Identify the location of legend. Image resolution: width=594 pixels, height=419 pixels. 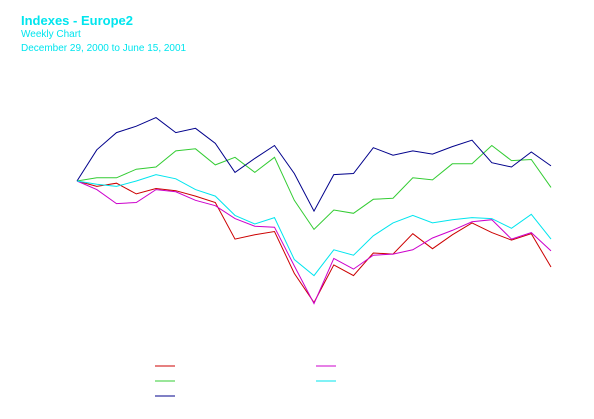
(245, 381).